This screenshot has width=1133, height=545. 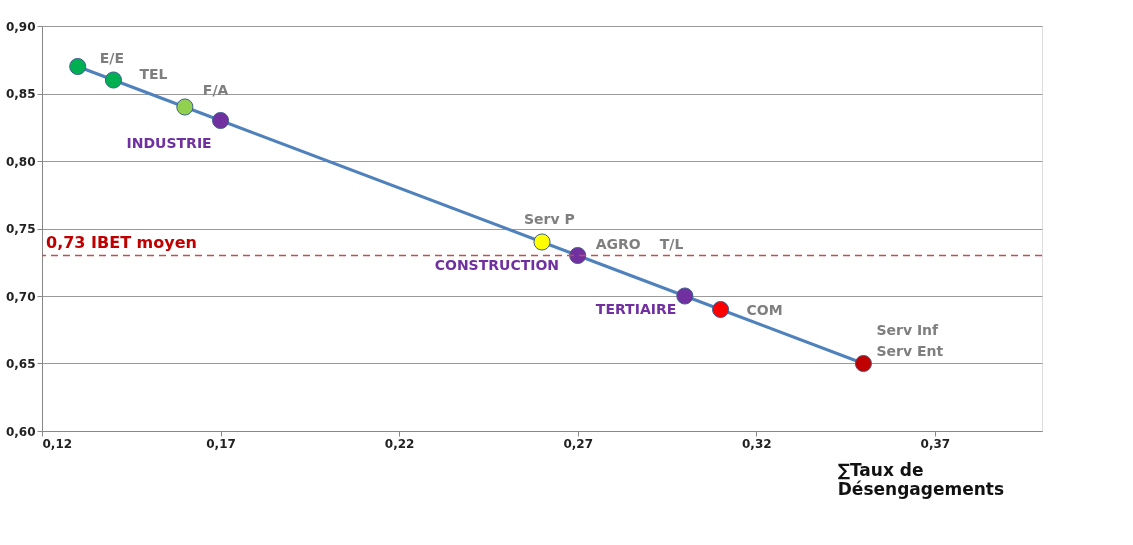 What do you see at coordinates (921, 479) in the screenshot?
I see `x-axis-title: ∑Taux de Désengagements` at bounding box center [921, 479].